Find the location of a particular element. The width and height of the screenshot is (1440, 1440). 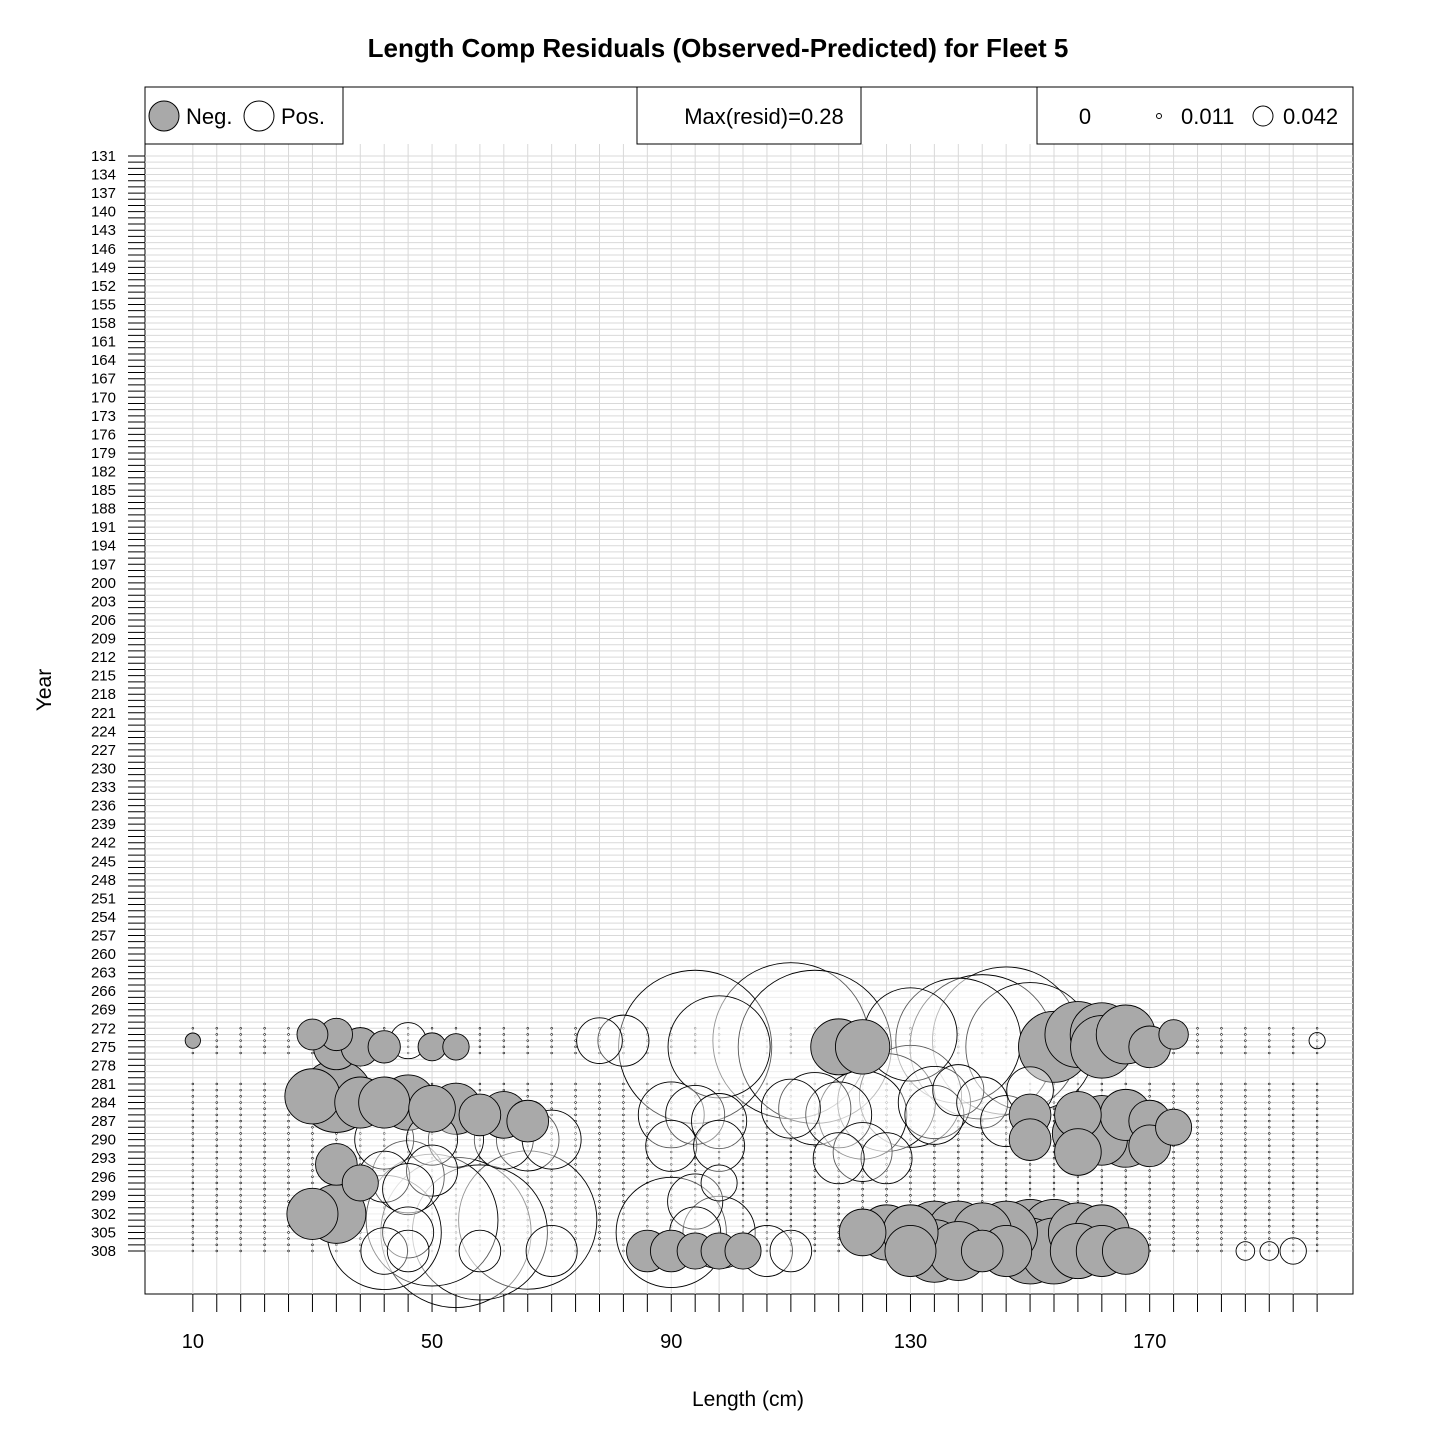

y-tick-label: 152 is located at coordinates (103, 286).